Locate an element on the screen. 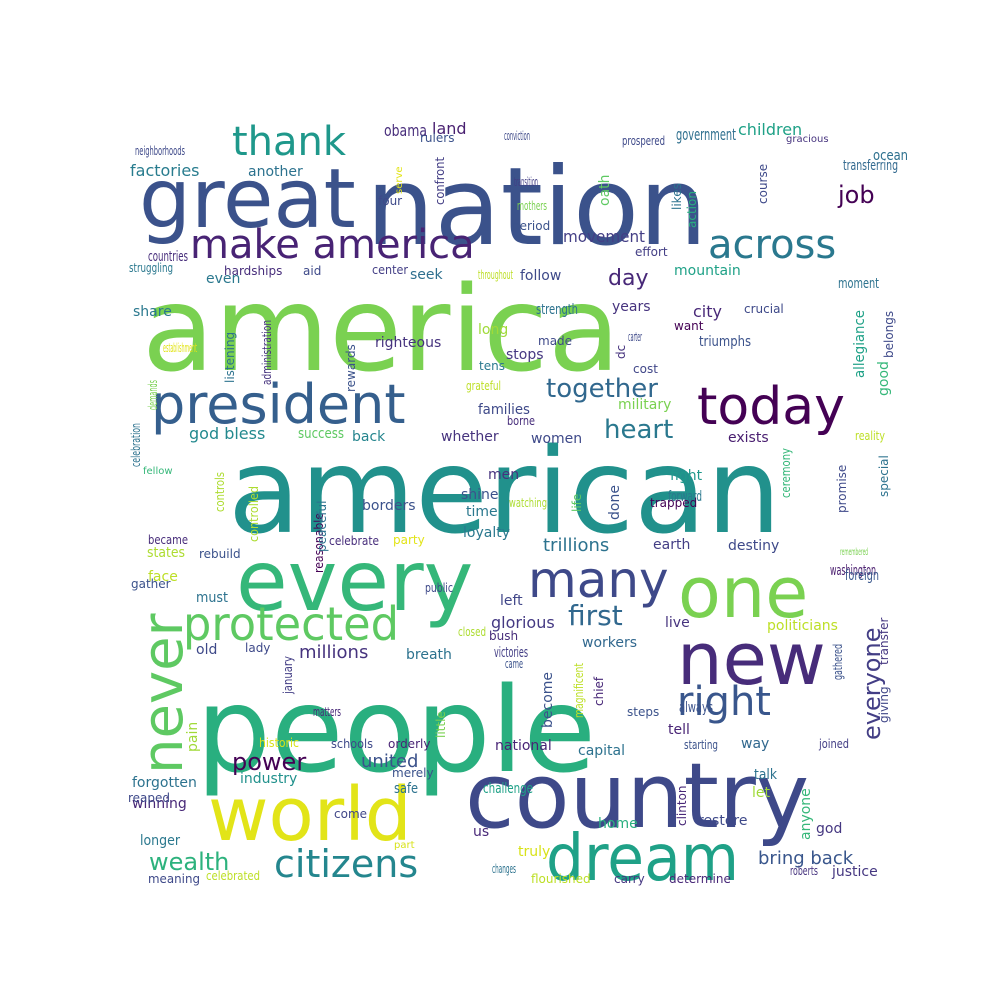 This screenshot has height=997, width=1000. word-listening: listening is located at coordinates (230, 357).